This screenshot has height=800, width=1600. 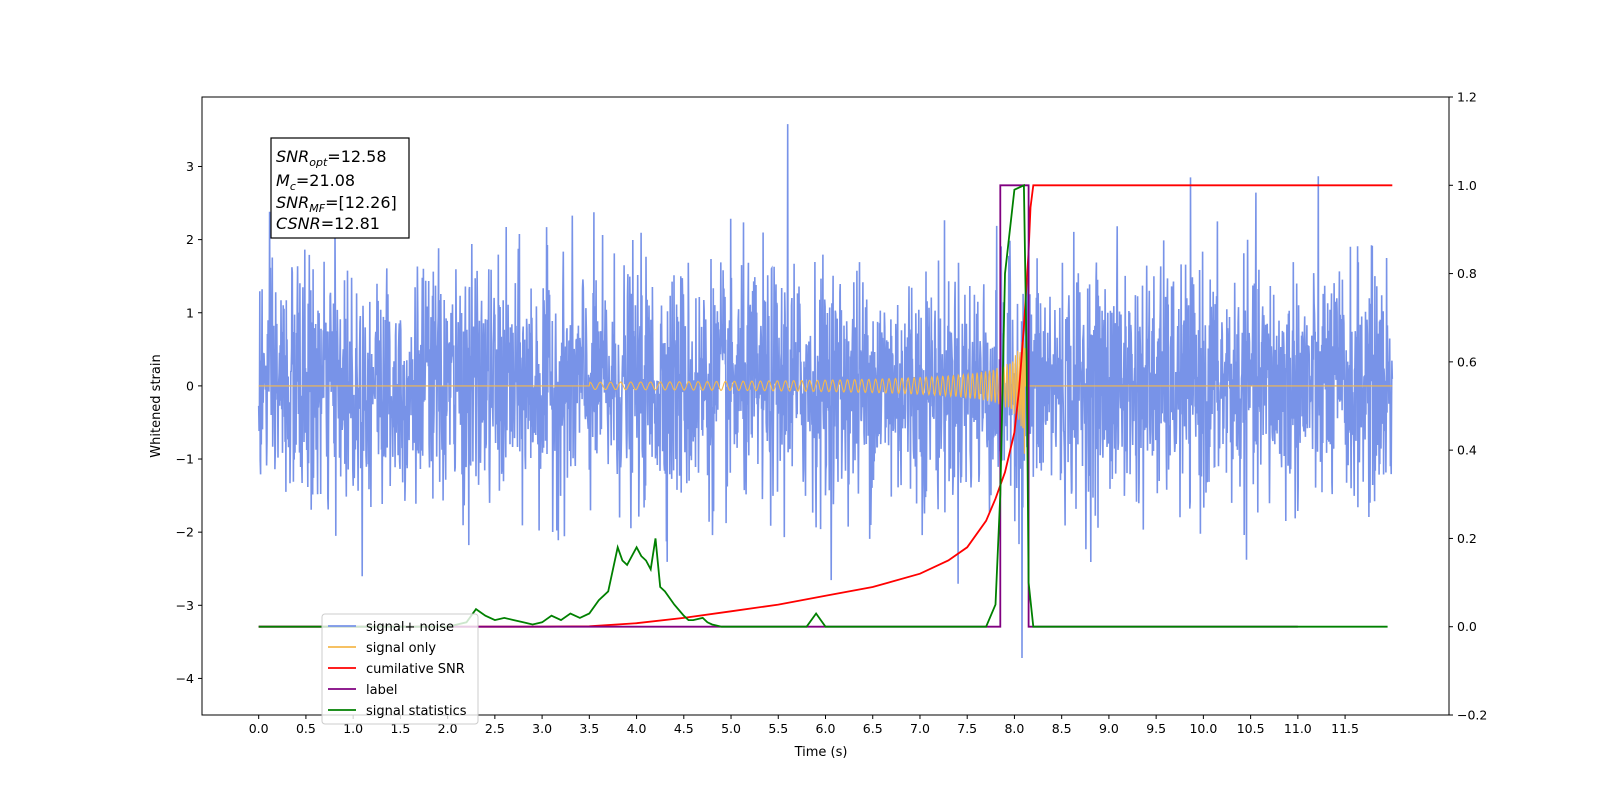 I want to click on x-tick-label: 2.5, so click(x=495, y=728).